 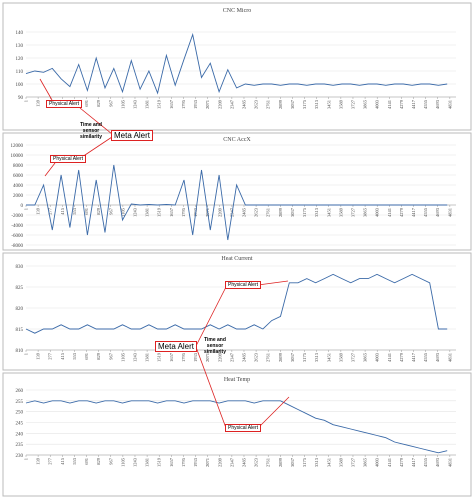 I want to click on y-tick-label: -4000, so click(x=17, y=226).